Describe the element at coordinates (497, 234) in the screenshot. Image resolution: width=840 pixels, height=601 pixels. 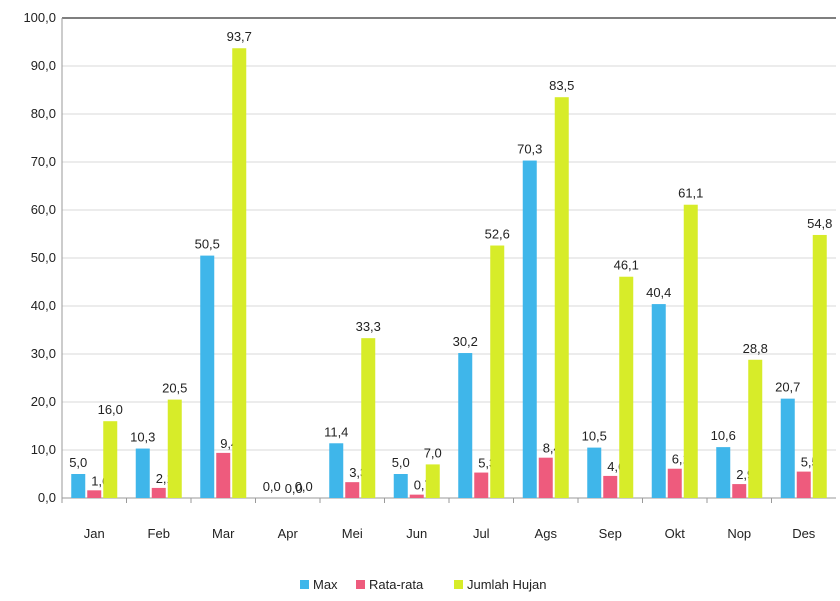
I see `data-label: 52,6` at that location.